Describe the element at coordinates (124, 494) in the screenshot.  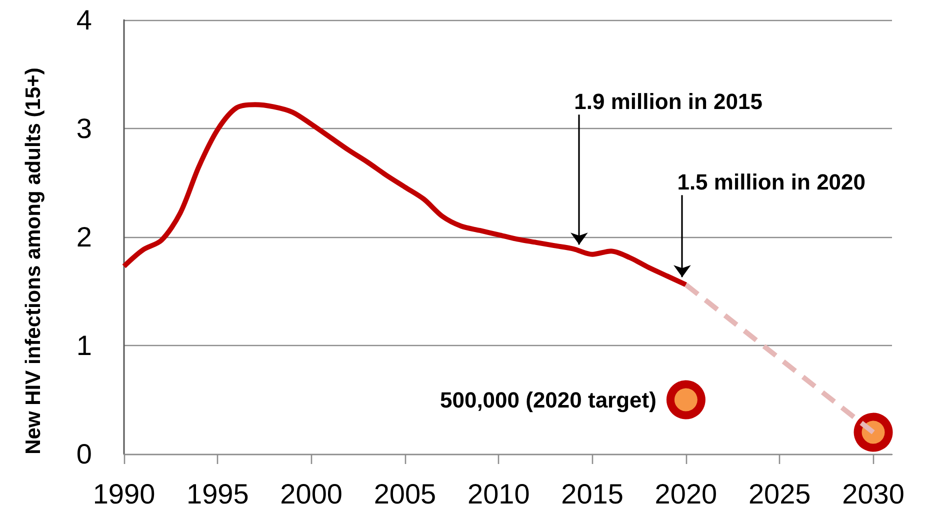
I see `x-tick-label: 1990` at that location.